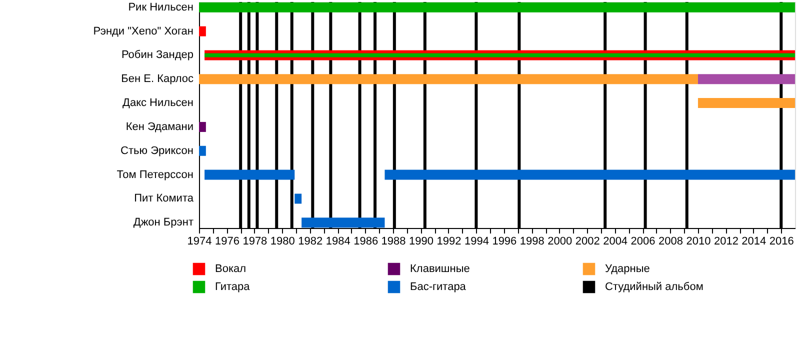 This screenshot has width=800, height=345. I want to click on x-tick-label: 1984, so click(338, 242).